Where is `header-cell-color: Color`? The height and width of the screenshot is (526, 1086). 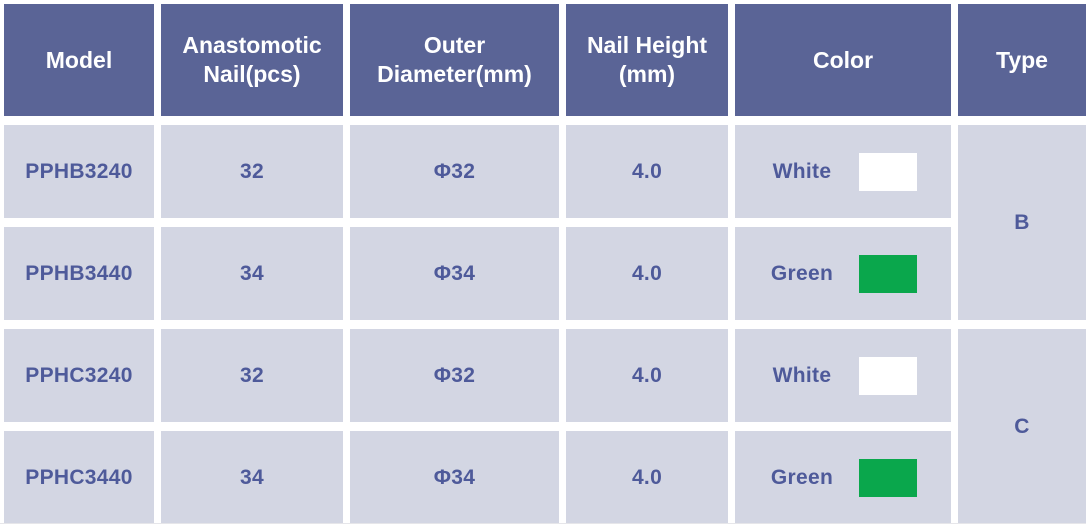 header-cell-color: Color is located at coordinates (843, 60).